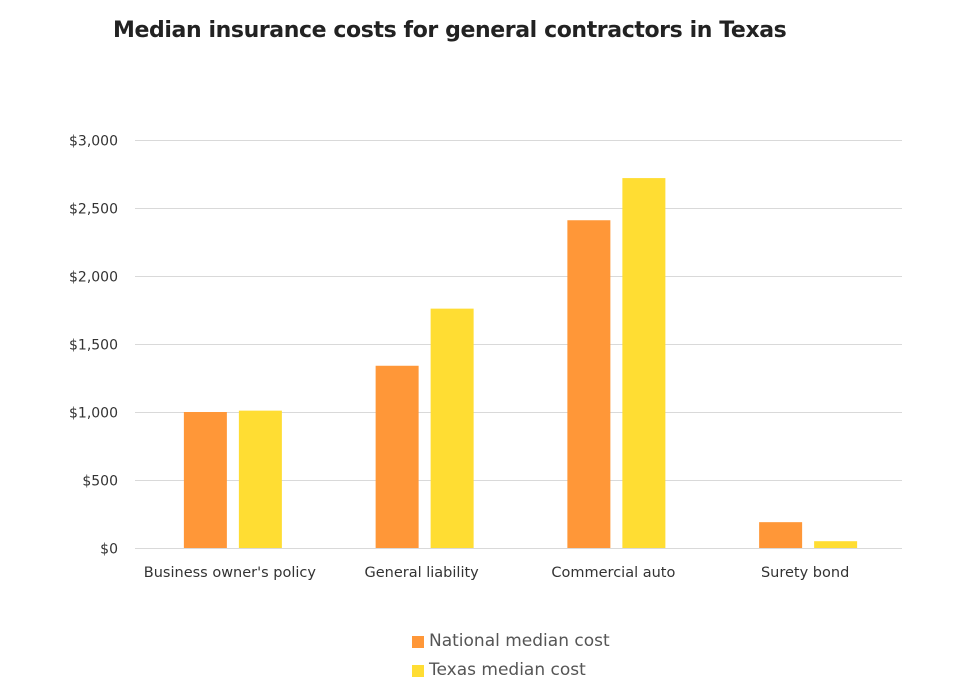 This screenshot has height=684, width=957. I want to click on x-category-label: General liability, so click(421, 573).